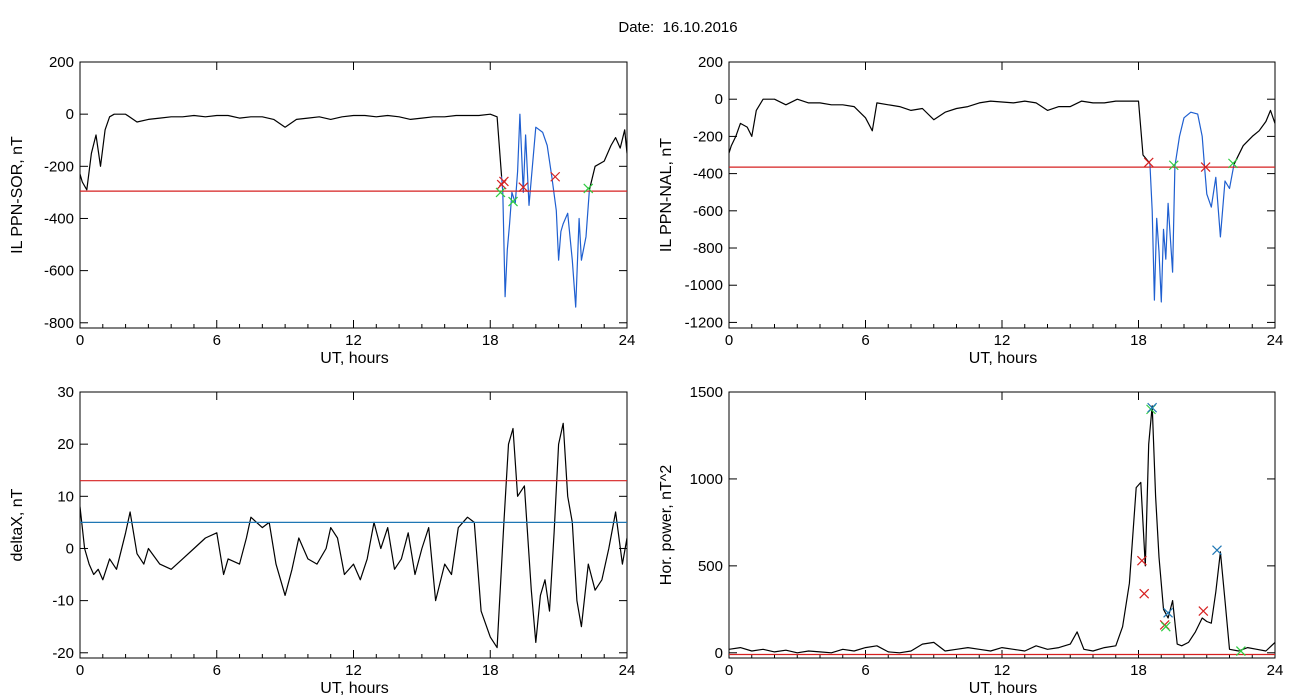  I want to click on y-tick-label: -10, so click(63, 601).